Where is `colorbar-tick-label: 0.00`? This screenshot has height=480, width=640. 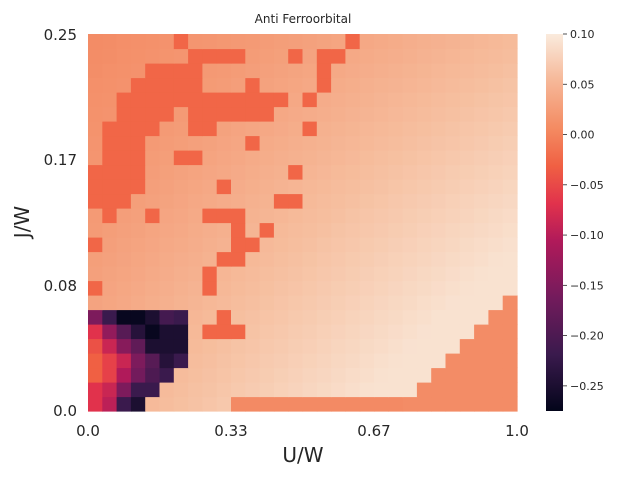 colorbar-tick-label: 0.00 is located at coordinates (582, 135).